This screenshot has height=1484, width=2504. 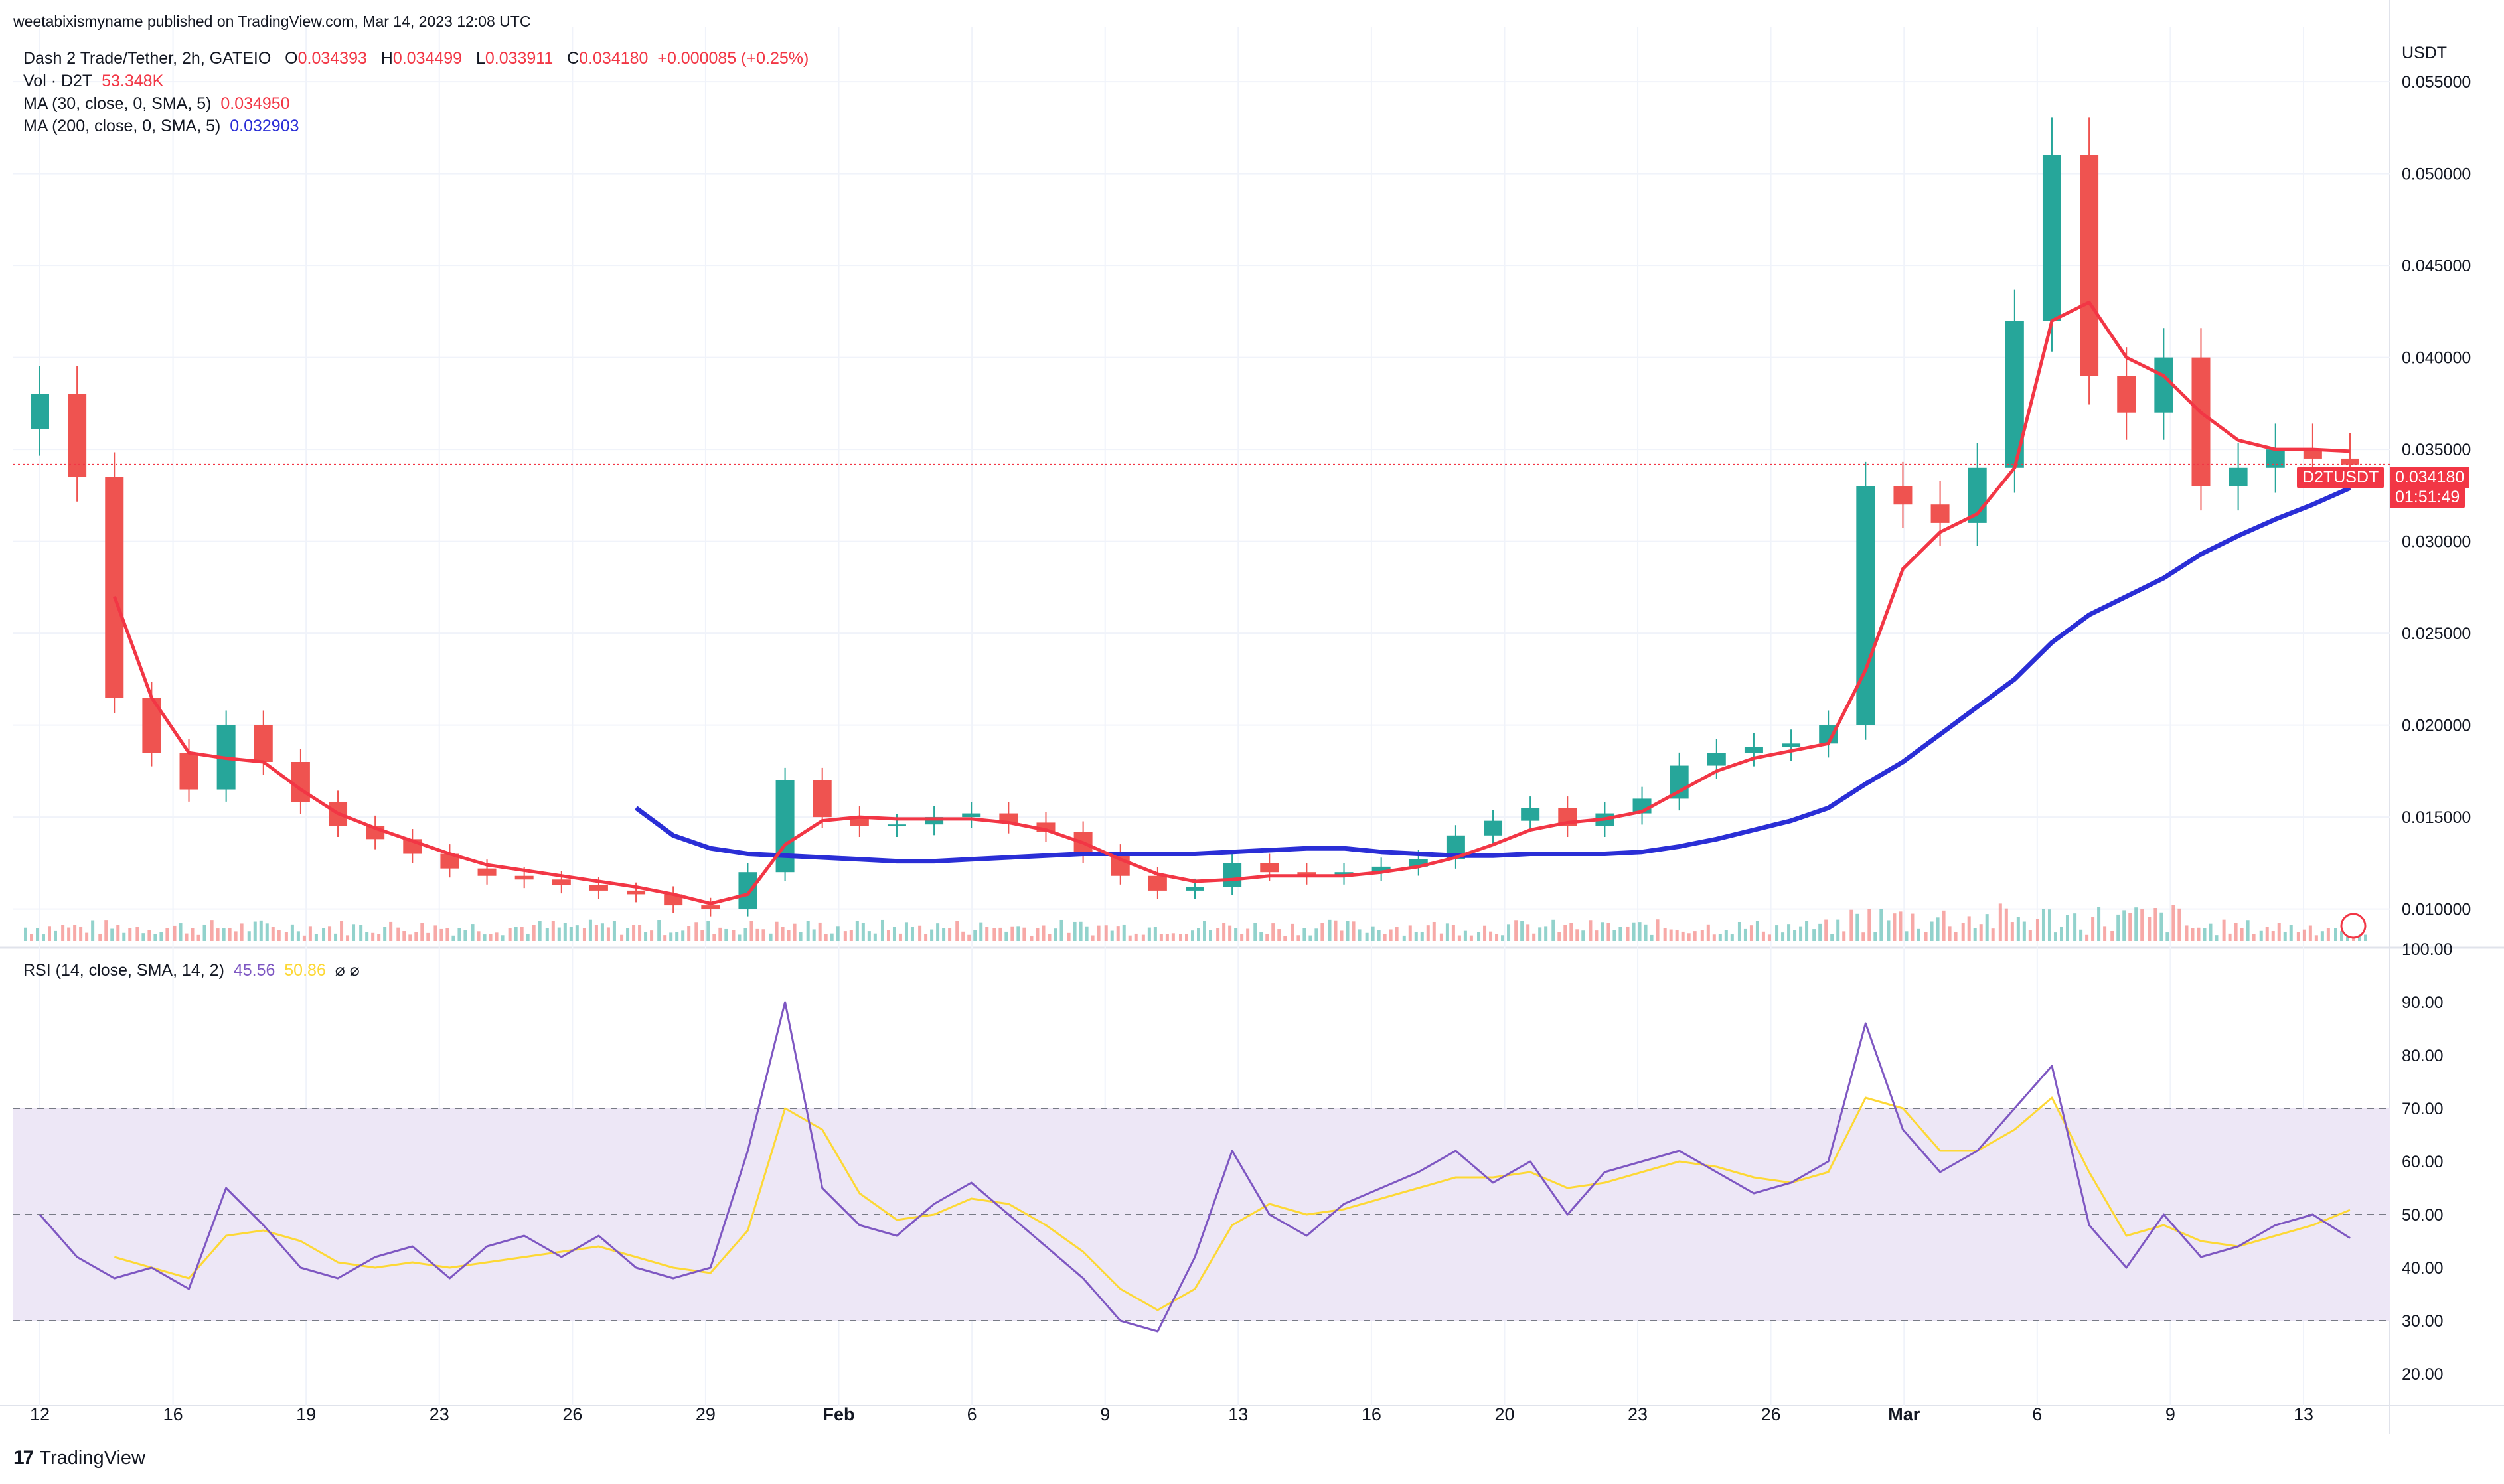 What do you see at coordinates (347, 970) in the screenshot?
I see `visibility-icons: ⌀ ⌀` at bounding box center [347, 970].